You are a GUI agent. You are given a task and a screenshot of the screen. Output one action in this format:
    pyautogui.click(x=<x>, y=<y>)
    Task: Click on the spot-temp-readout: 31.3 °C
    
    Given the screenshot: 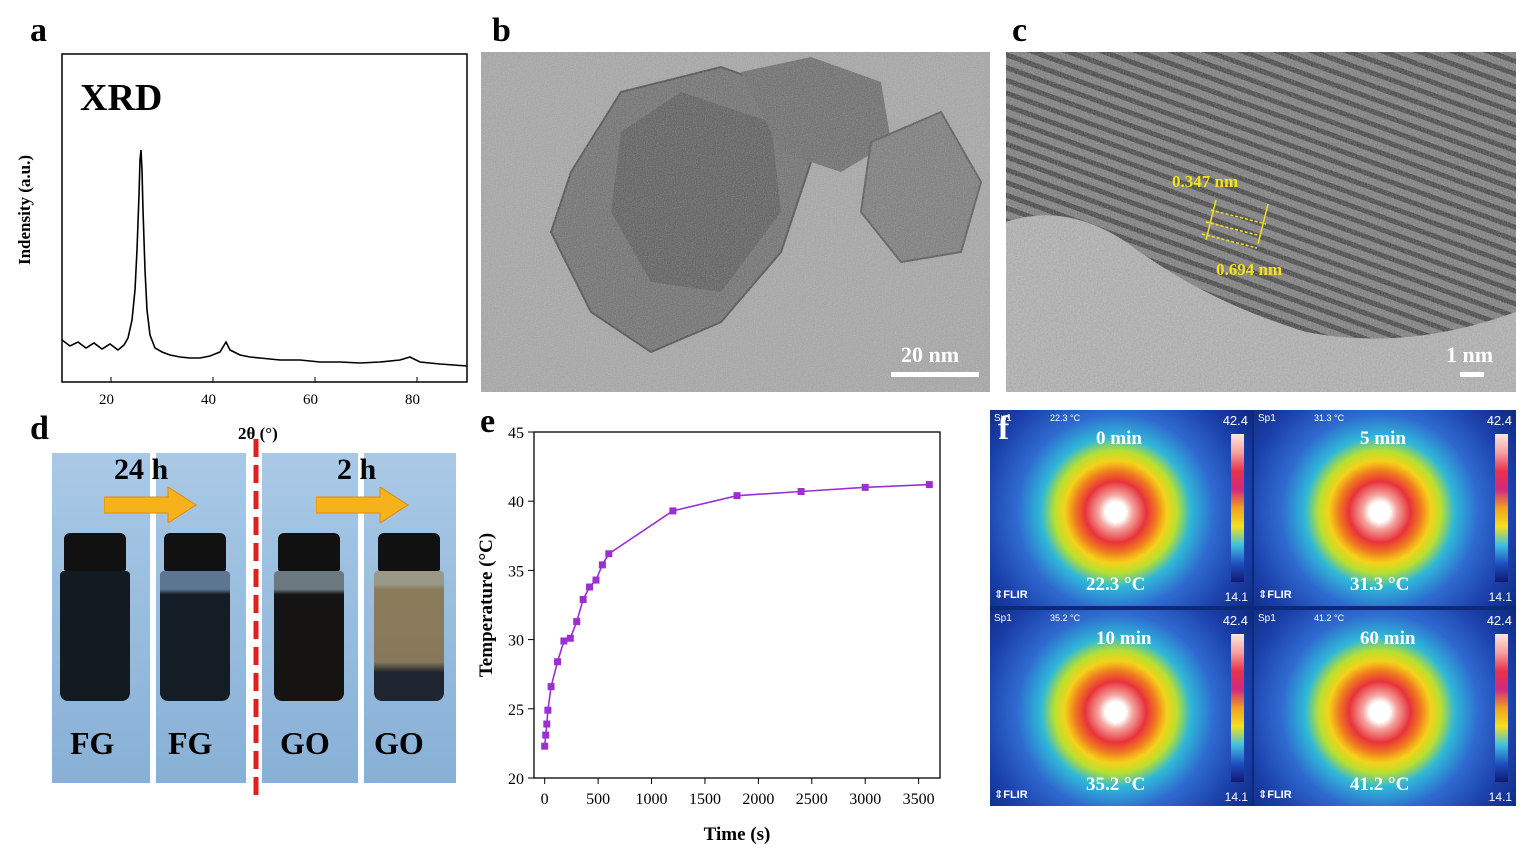 What is the action you would take?
    pyautogui.click(x=1329, y=418)
    